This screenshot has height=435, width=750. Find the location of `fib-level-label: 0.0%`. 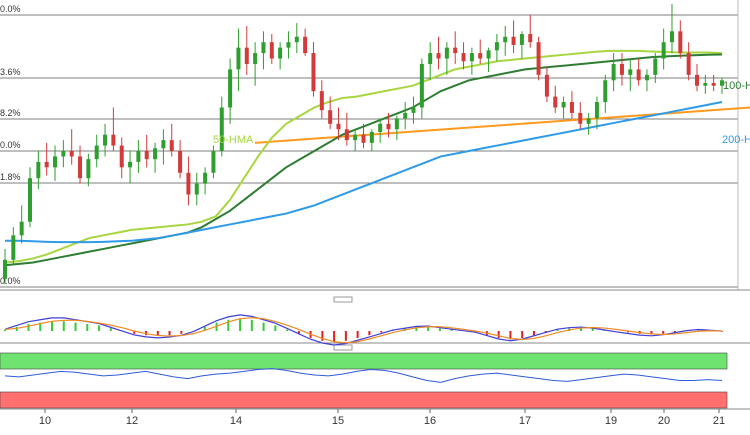

fib-level-label: 0.0% is located at coordinates (10, 9).